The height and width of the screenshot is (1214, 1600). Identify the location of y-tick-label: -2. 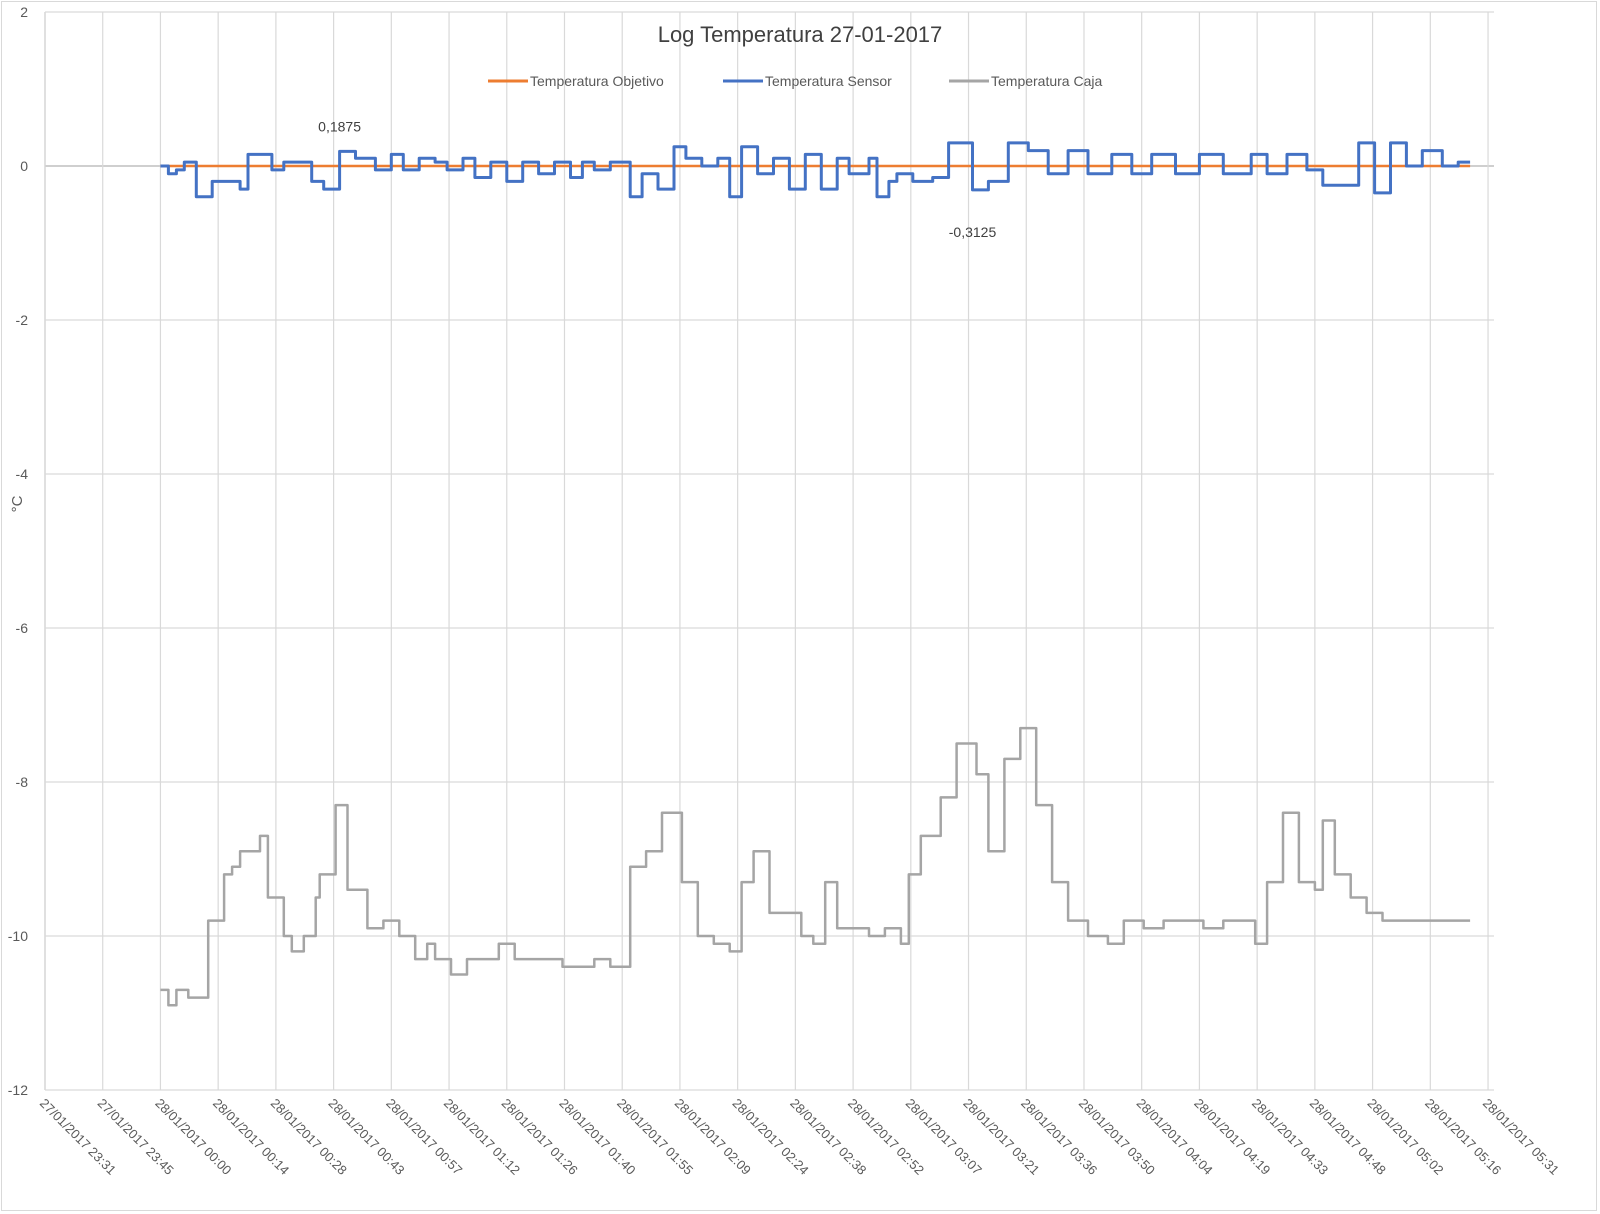
(22, 320).